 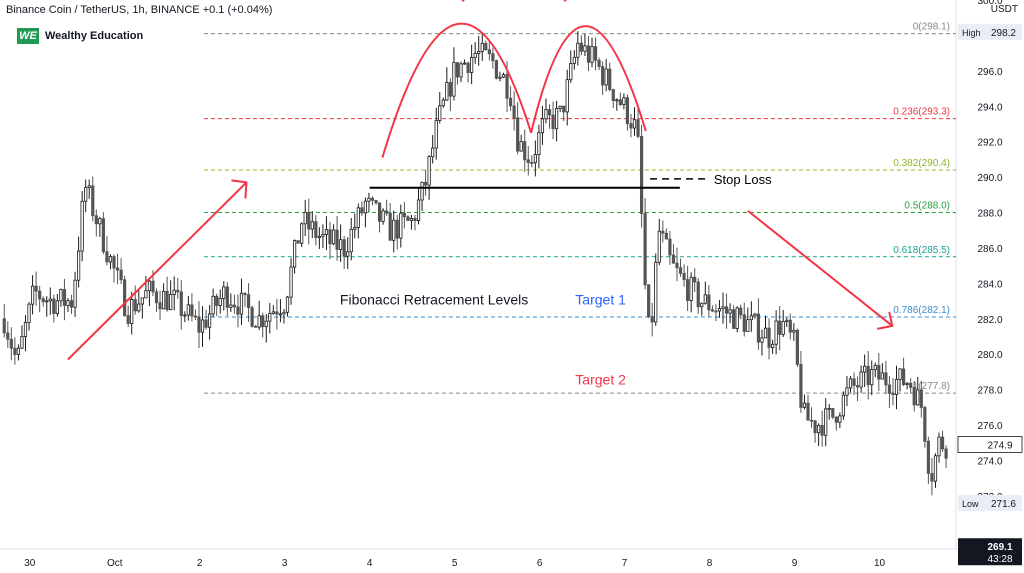 I want to click on fibonacci-label: Fibonacci Retracement Levels, so click(x=434, y=300).